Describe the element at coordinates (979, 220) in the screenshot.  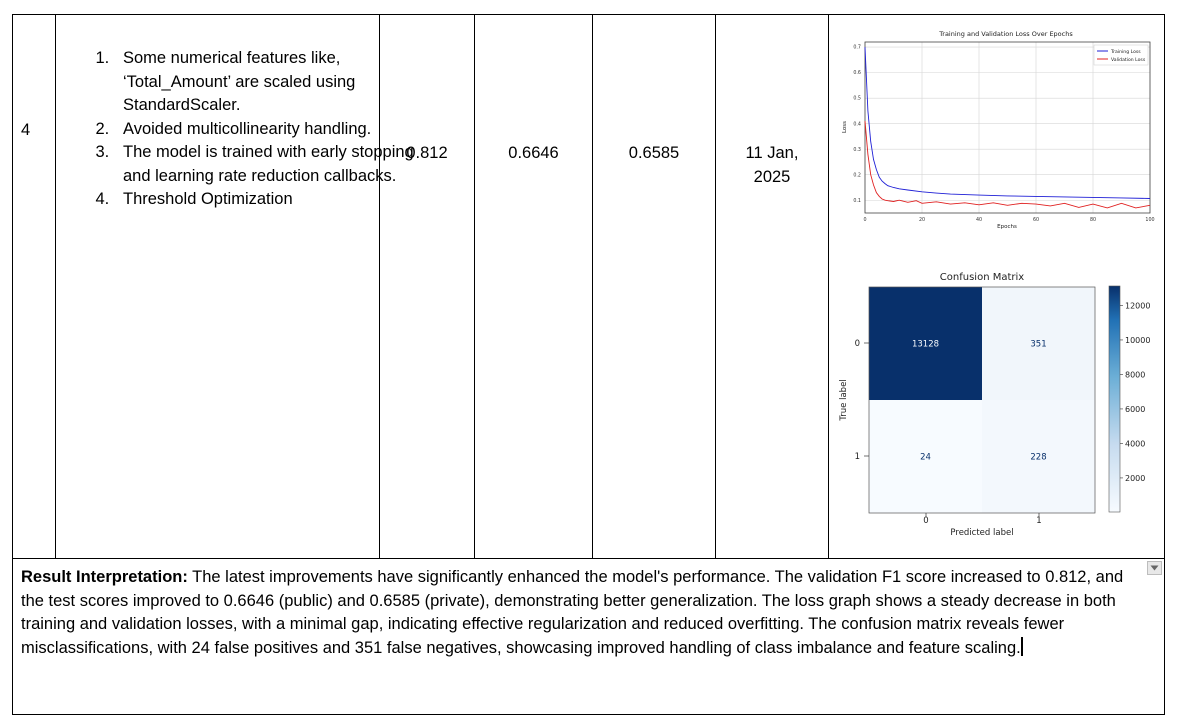
I see `x-tick-label: 40` at that location.